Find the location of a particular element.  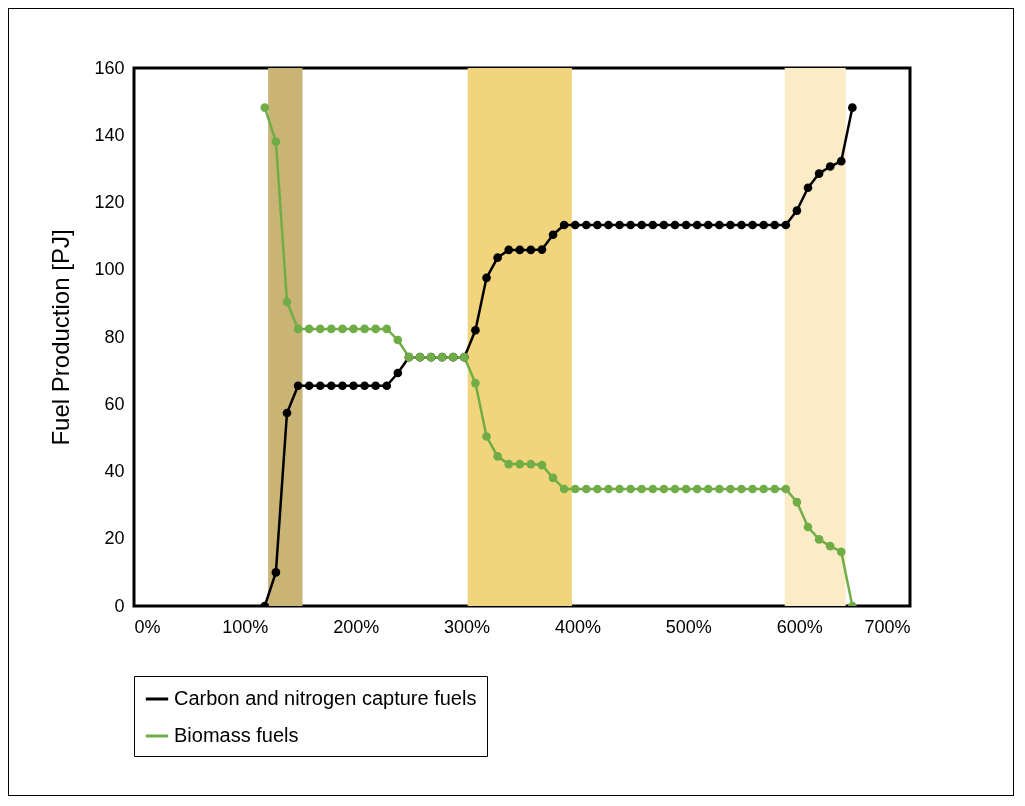

x-tick-label: 300% is located at coordinates (467, 626).